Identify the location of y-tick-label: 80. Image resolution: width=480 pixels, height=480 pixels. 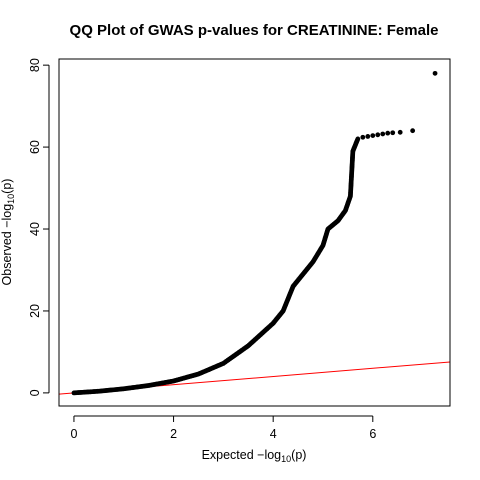
(35, 65).